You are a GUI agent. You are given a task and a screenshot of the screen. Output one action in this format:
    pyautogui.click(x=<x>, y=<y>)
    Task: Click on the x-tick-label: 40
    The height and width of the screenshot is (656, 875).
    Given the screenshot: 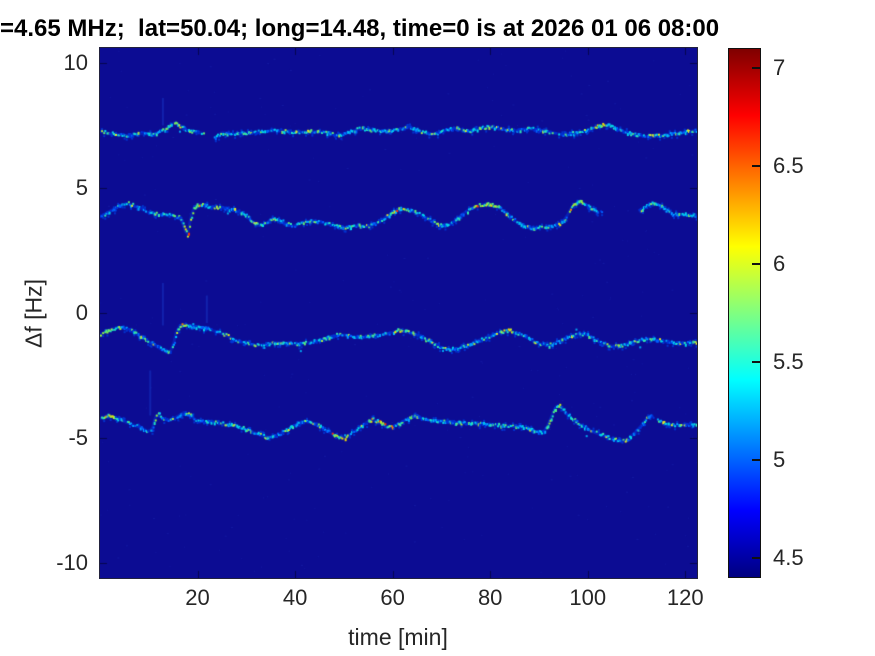 What is the action you would take?
    pyautogui.click(x=295, y=597)
    